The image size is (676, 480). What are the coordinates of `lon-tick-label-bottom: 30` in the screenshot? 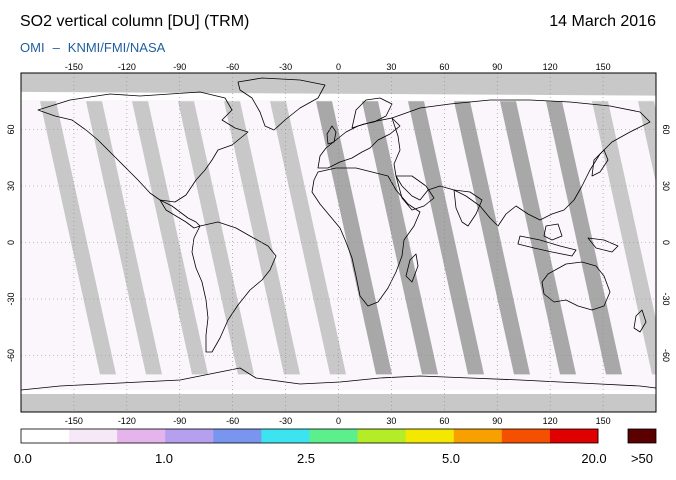 It's located at (391, 421).